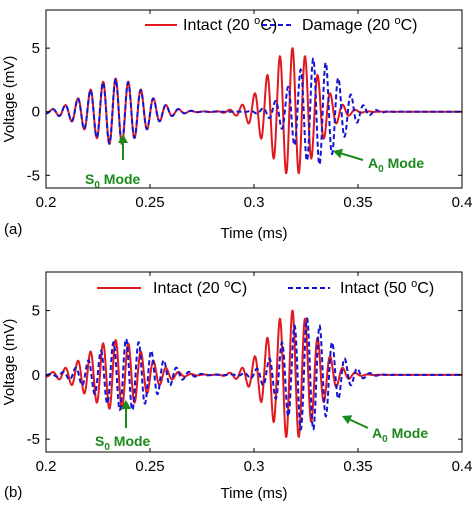 This screenshot has height=505, width=474. I want to click on panel-label: (b), so click(13, 492).